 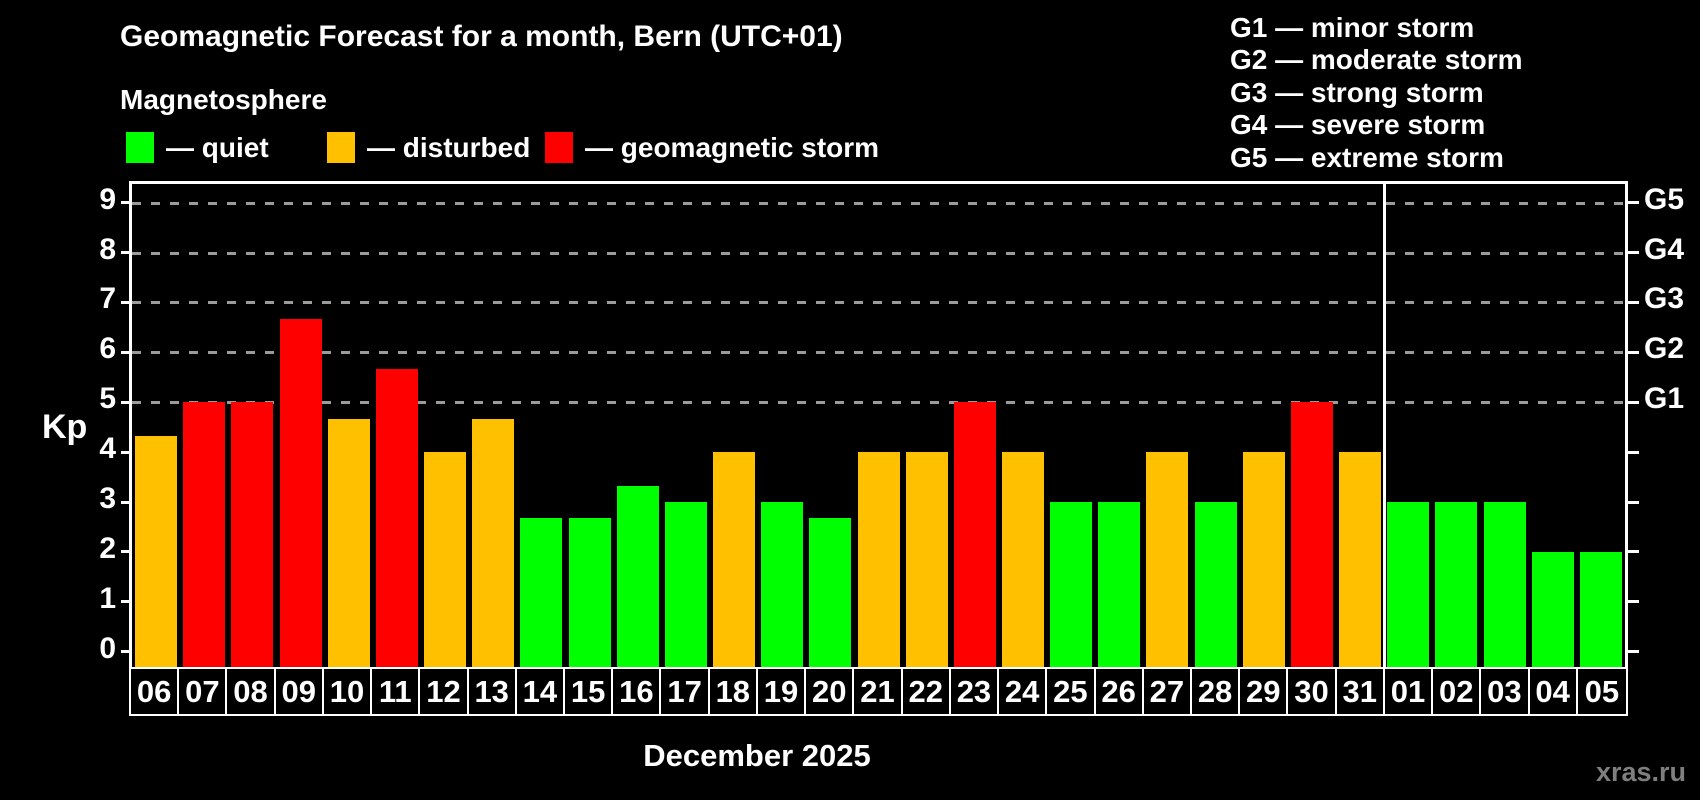 I want to click on g-scale-label-G5: G5, so click(x=1664, y=199).